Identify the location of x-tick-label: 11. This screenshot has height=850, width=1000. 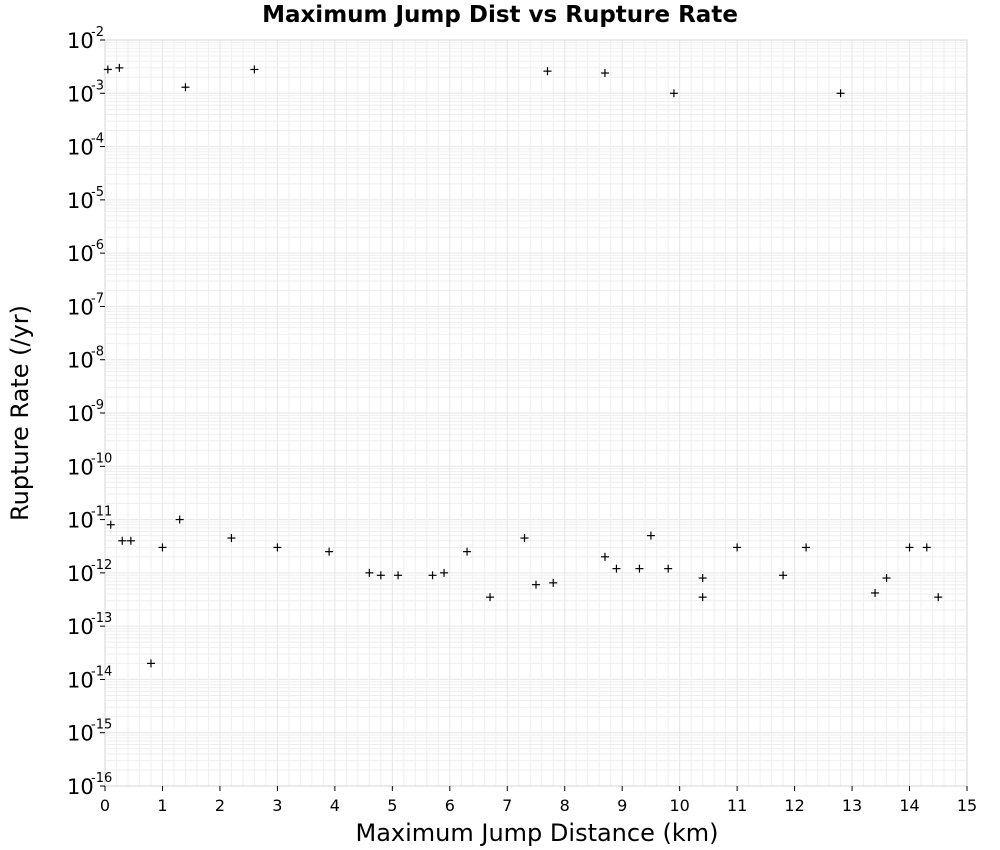
(737, 805).